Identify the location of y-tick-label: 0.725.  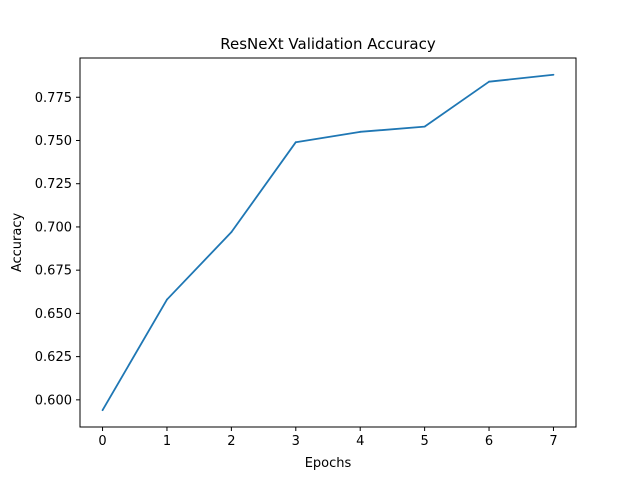
(53, 184).